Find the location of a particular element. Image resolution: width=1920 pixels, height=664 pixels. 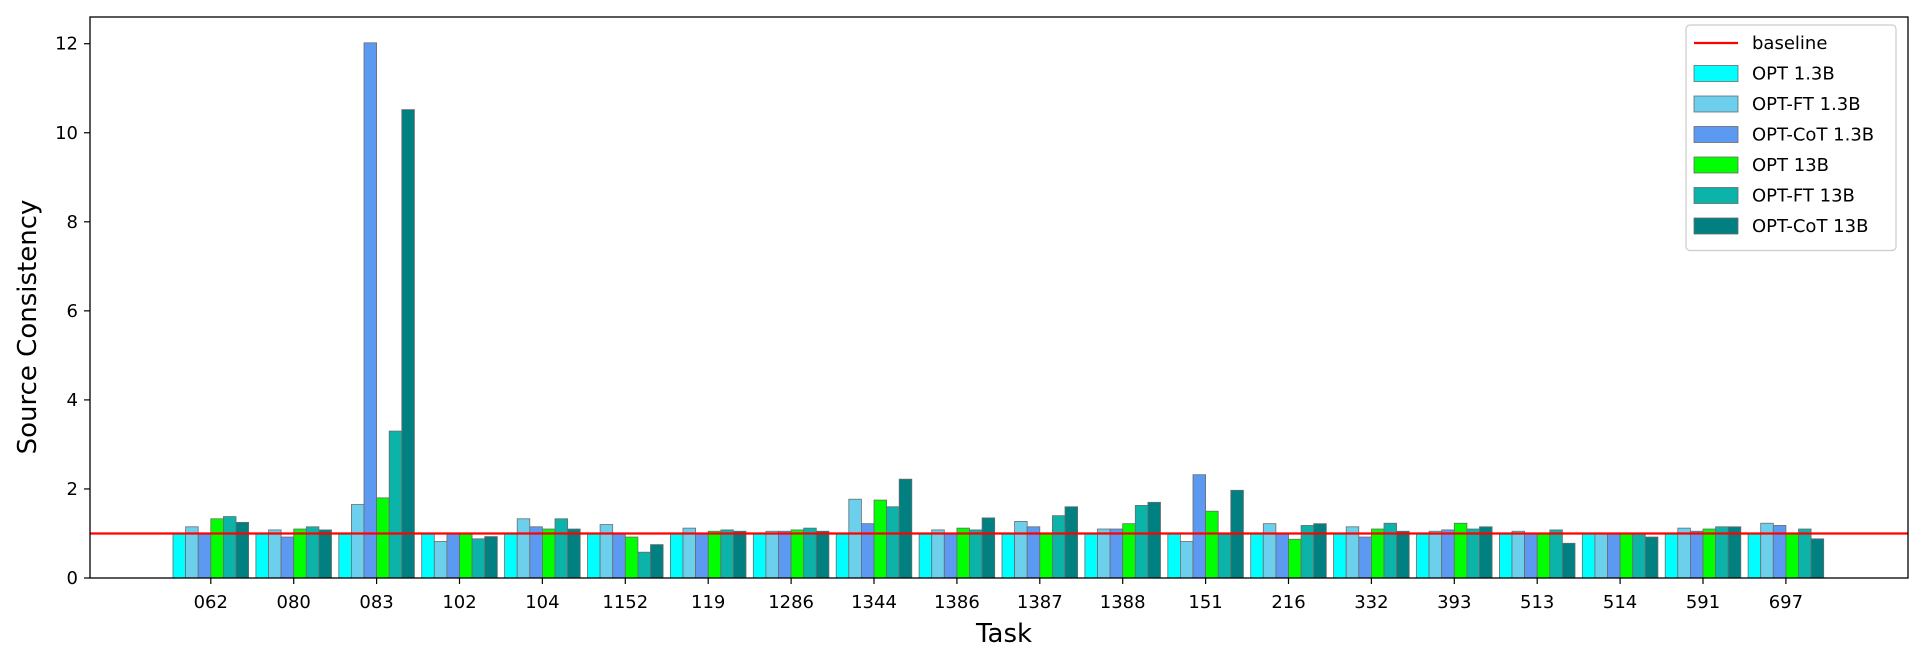

legend-label: OPT-FT 13B is located at coordinates (1803, 196).